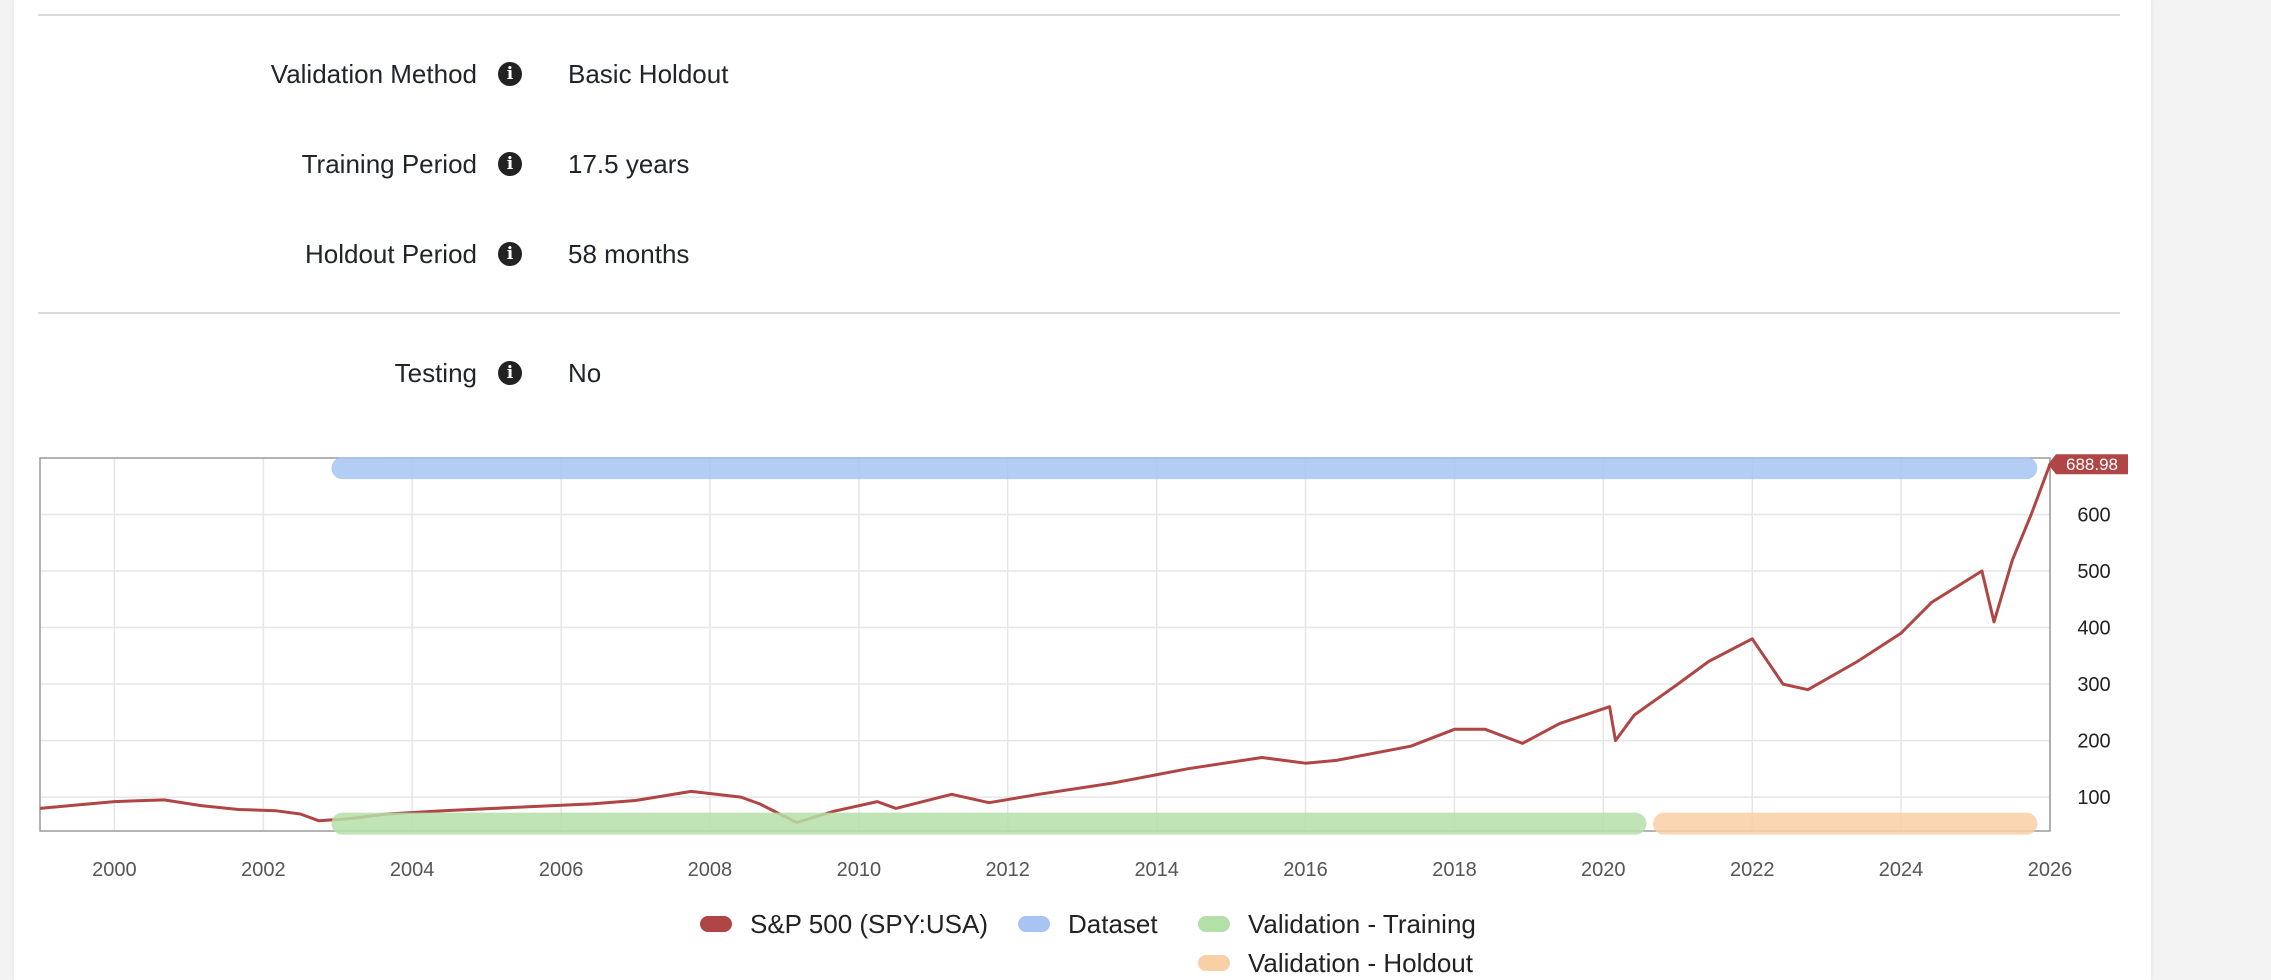 This screenshot has width=2271, height=980. I want to click on setting-label: Validation Method, so click(373, 74).